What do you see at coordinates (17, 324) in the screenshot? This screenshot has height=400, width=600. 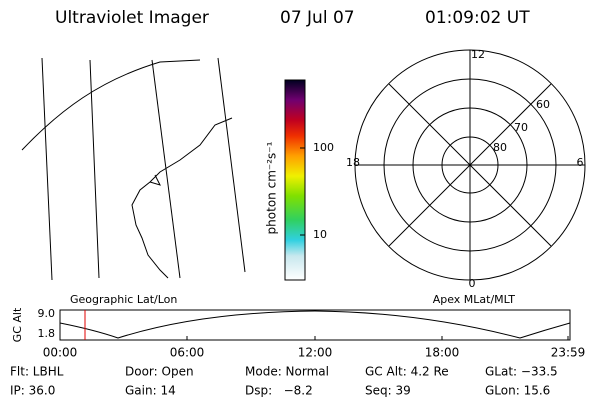 I see `timeline-y-label: GC Alt` at bounding box center [17, 324].